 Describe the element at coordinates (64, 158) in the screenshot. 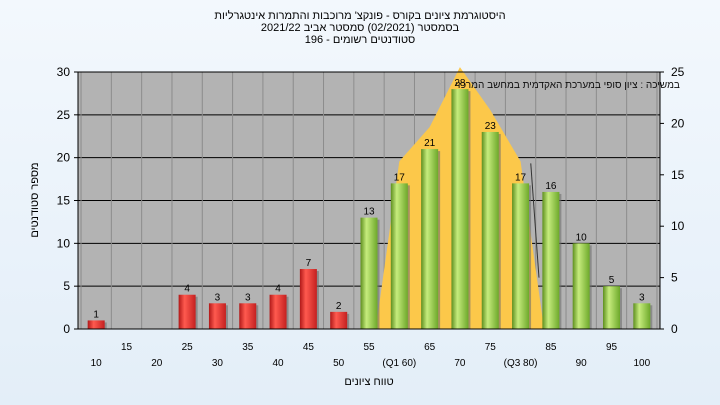

I see `y-tick-label: 20` at that location.